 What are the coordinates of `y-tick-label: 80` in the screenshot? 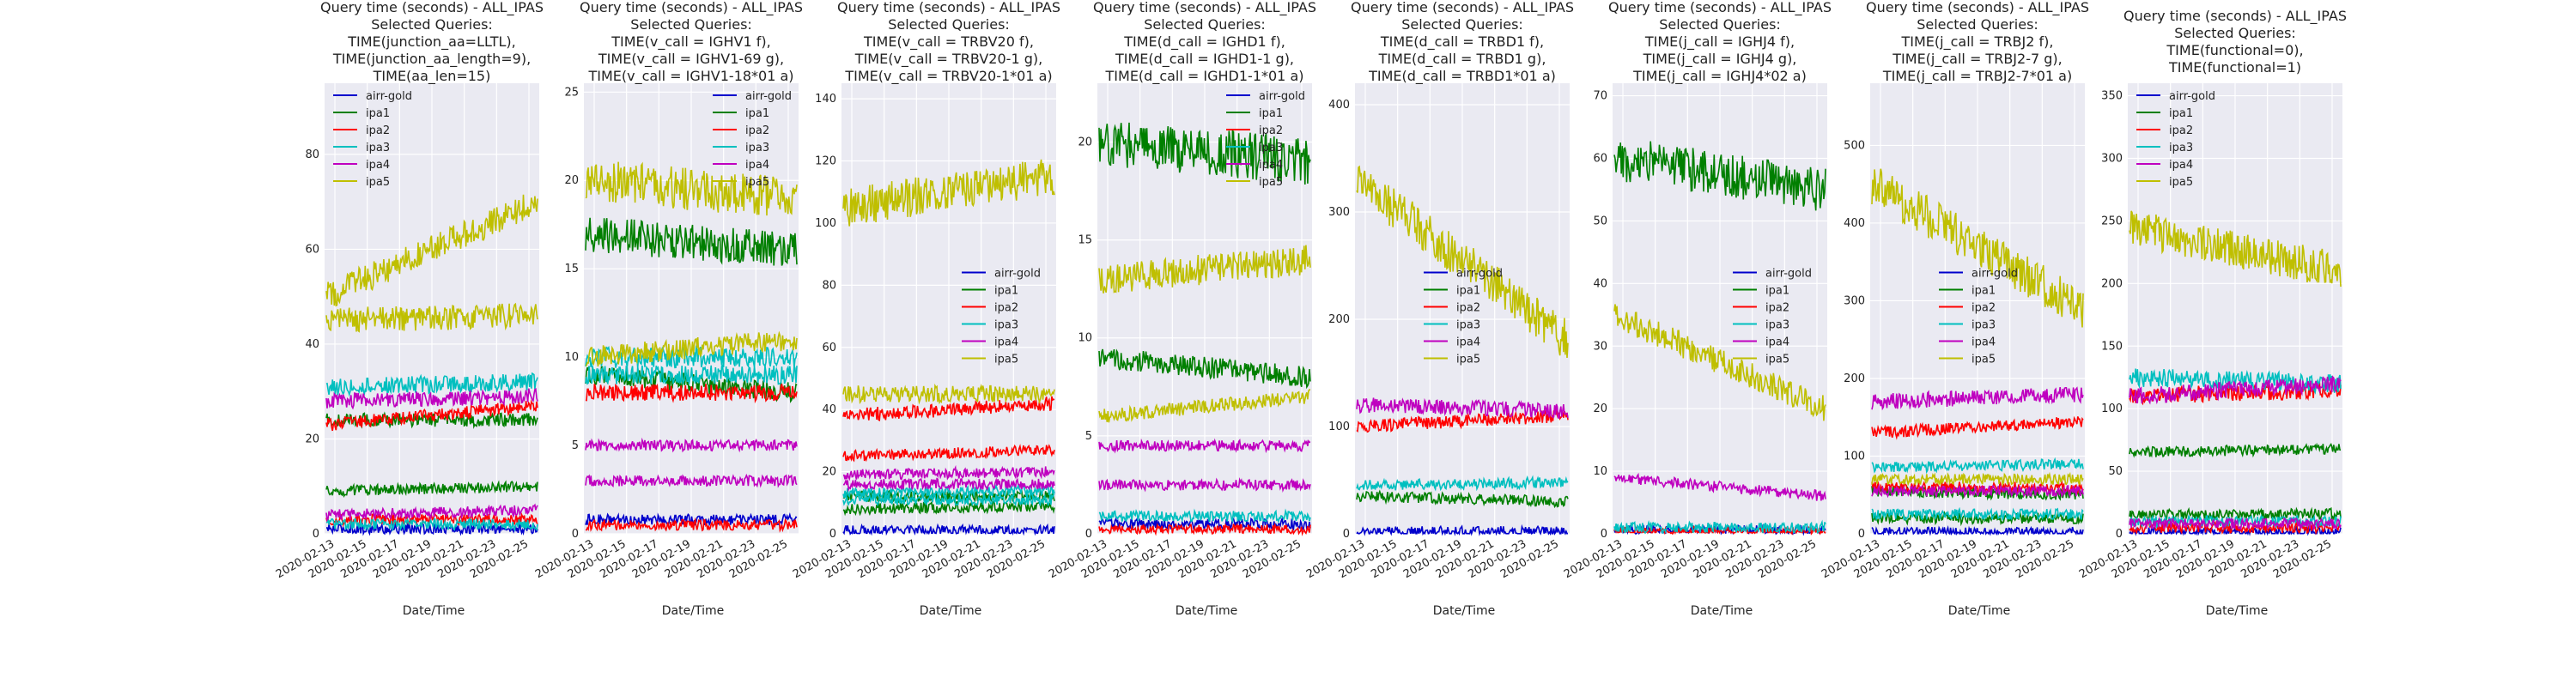 It's located at (829, 285).